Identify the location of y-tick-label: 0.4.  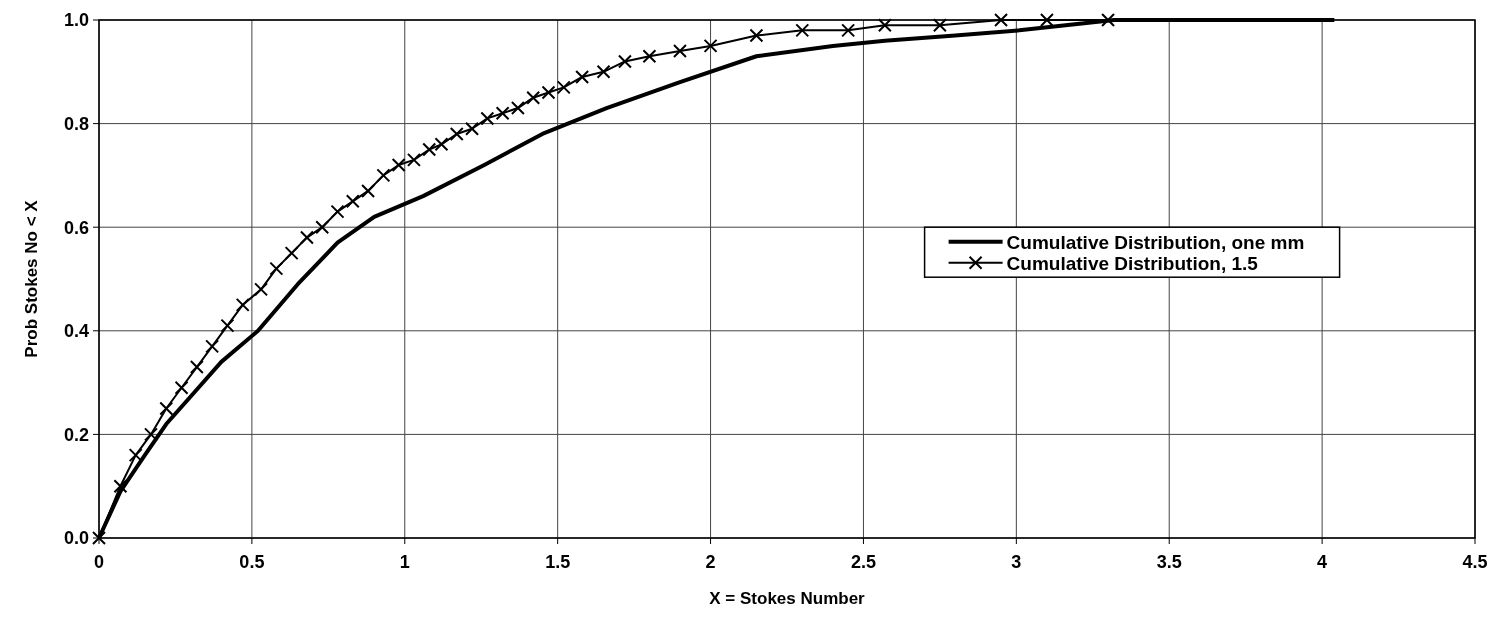
(76, 331).